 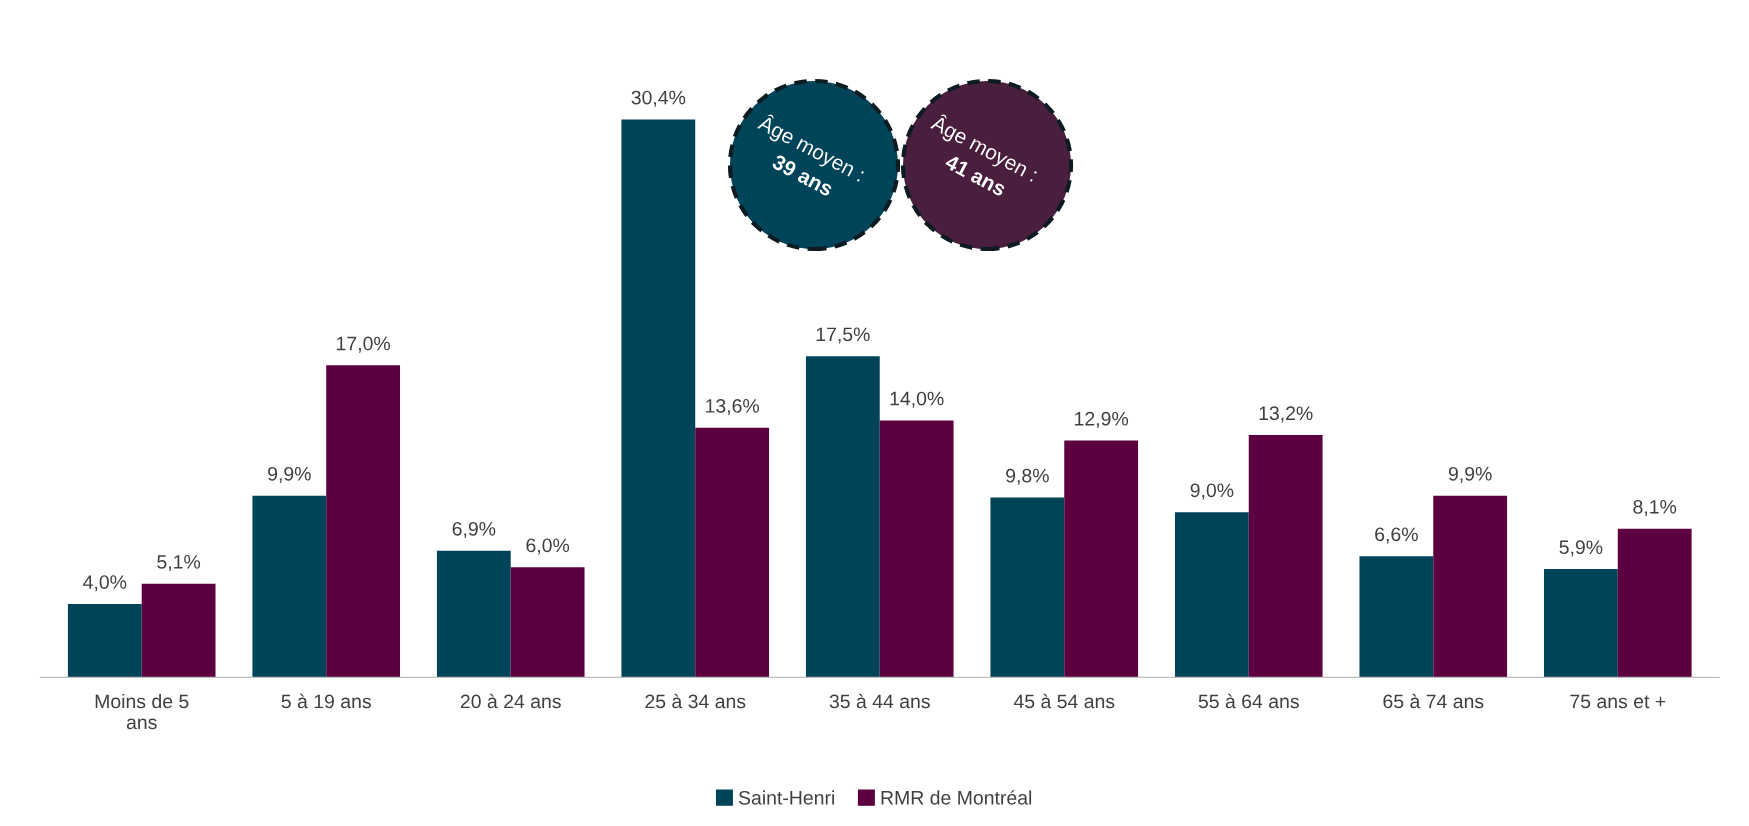 I want to click on x-tick-label: 45 à 54 ans, so click(x=1064, y=701).